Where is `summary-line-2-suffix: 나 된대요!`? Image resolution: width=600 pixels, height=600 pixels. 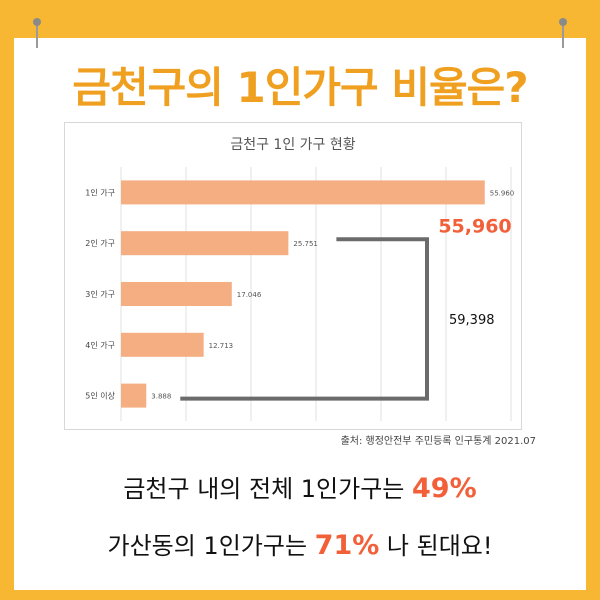
summary-line-2-suffix: 나 된대요! is located at coordinates (436, 546).